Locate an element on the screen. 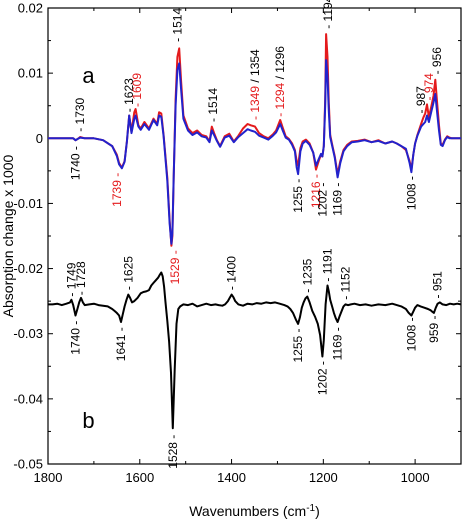 The height and width of the screenshot is (523, 462). peak-label: - 1191 is located at coordinates (328, 264).